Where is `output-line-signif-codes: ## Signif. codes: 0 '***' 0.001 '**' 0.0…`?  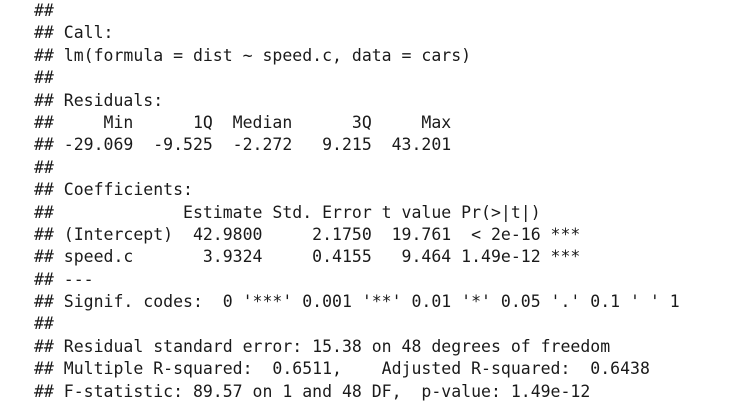
output-line-signif-codes: ## Signif. codes: 0 '***' 0.001 '**' 0.0… is located at coordinates (357, 302).